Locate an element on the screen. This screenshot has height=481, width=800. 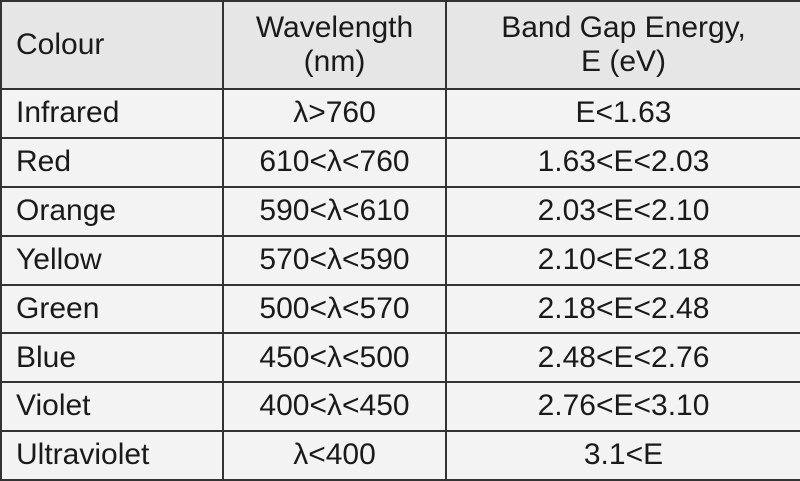
header-cell: Colour is located at coordinates (112, 45).